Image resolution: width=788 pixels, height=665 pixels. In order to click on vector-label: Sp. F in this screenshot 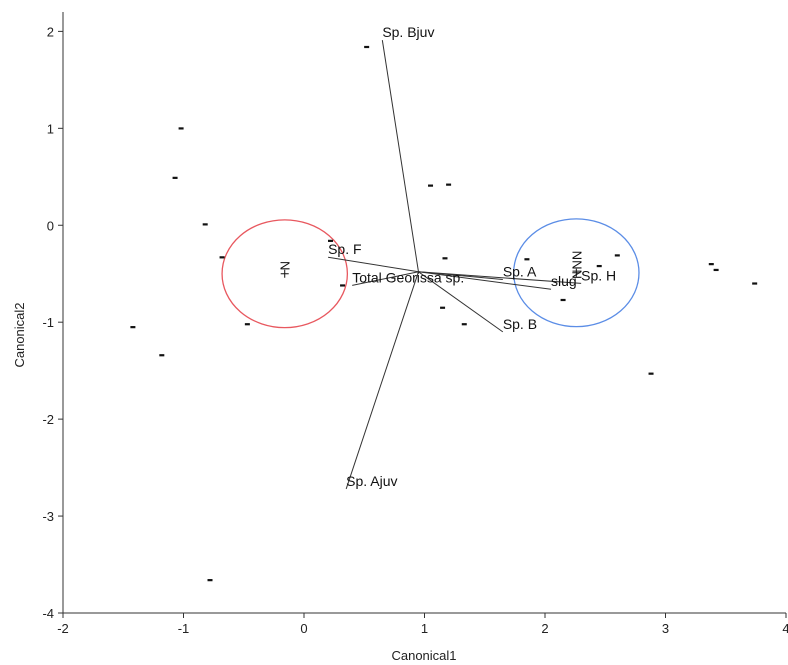, I will do `click(344, 249)`.